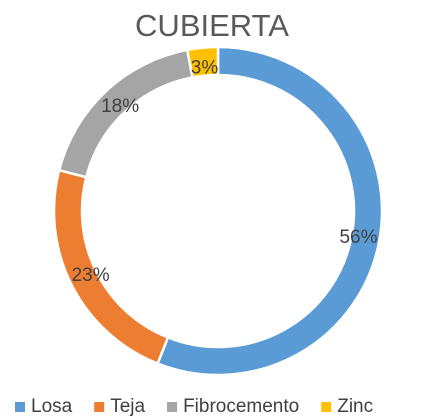 Image resolution: width=422 pixels, height=418 pixels. I want to click on data-label: 23%, so click(91, 275).